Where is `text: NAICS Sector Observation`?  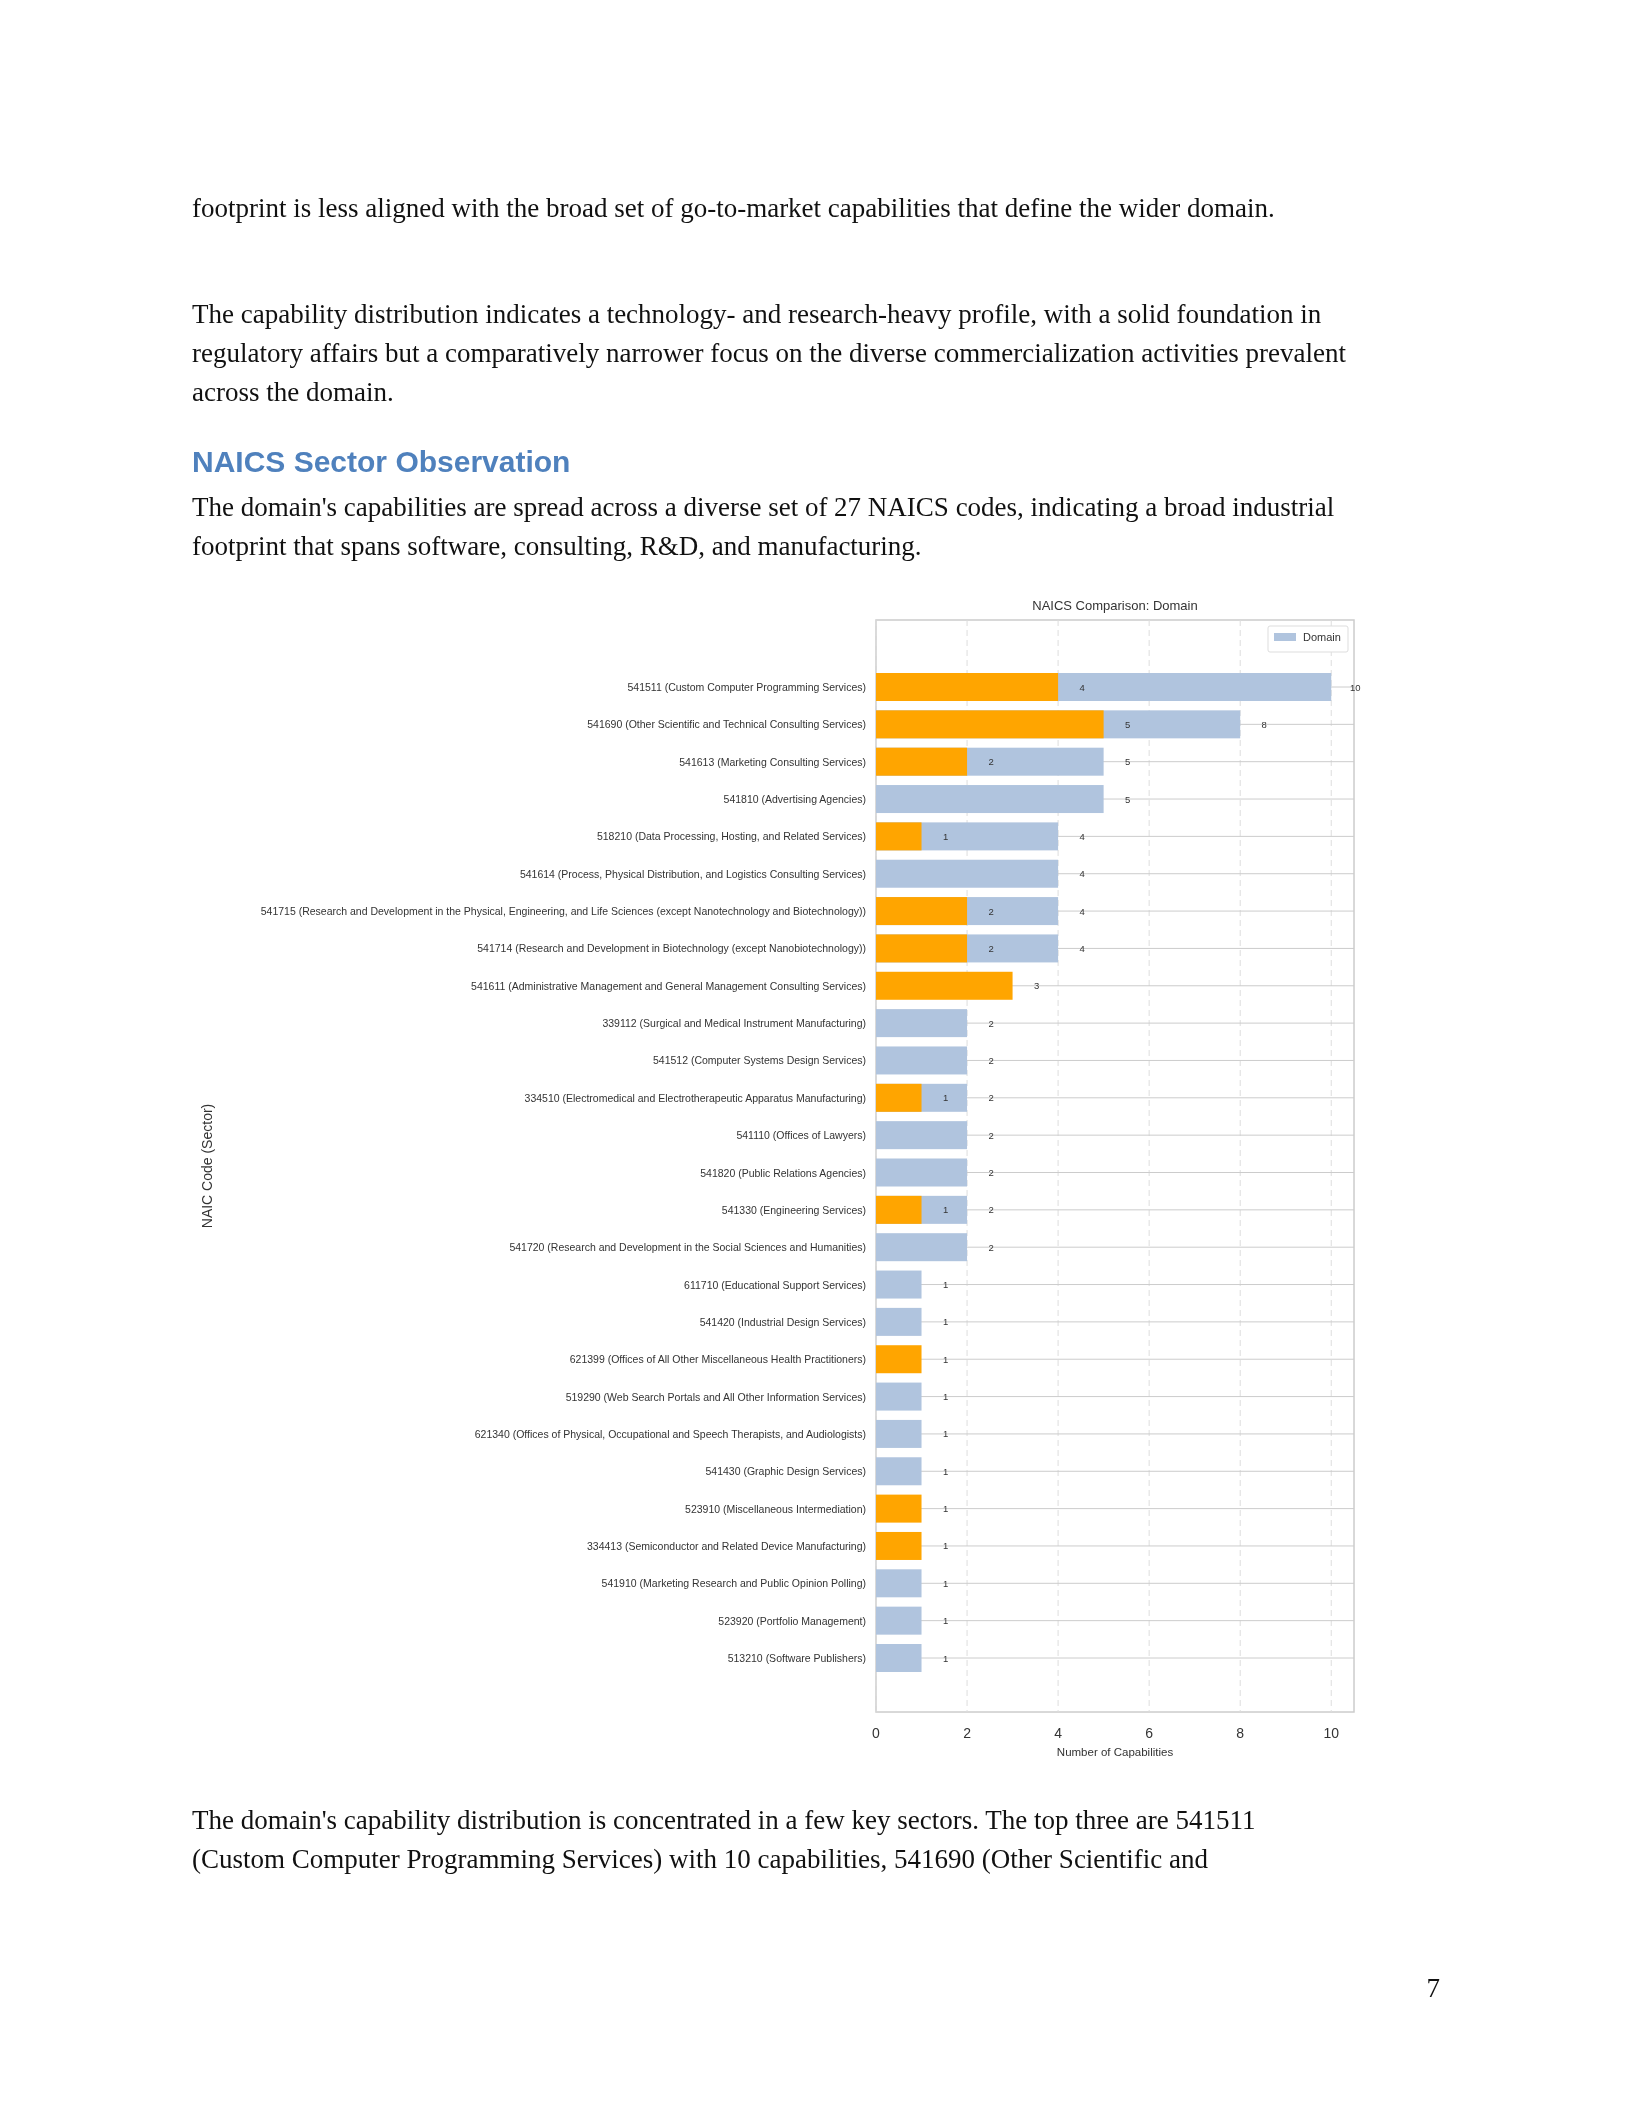
text: NAICS Sector Observation is located at coordinates (381, 461).